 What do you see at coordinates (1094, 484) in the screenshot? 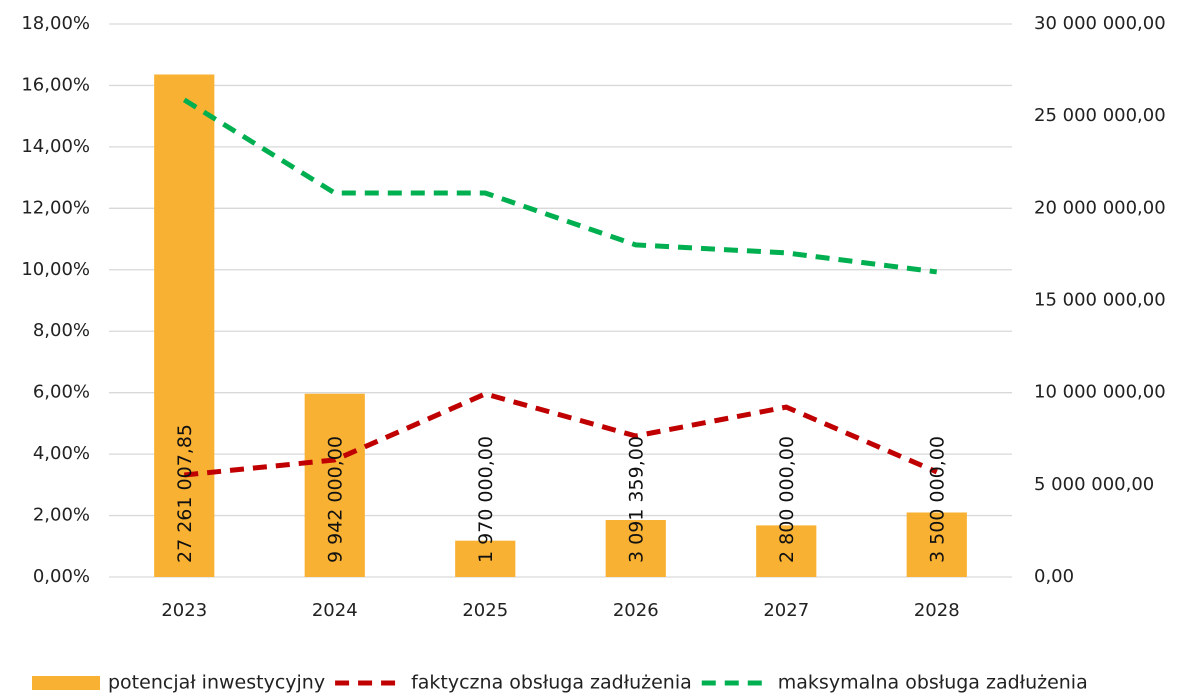
I see `y2-tick-label: 5 000 000,00` at bounding box center [1094, 484].